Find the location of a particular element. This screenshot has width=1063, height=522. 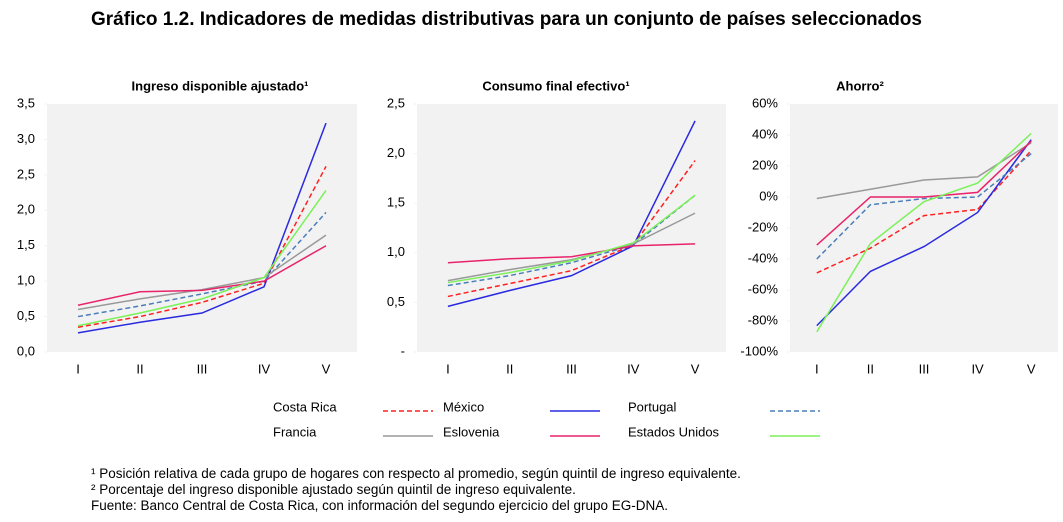

y-tick-label: -60% is located at coordinates (763, 288).